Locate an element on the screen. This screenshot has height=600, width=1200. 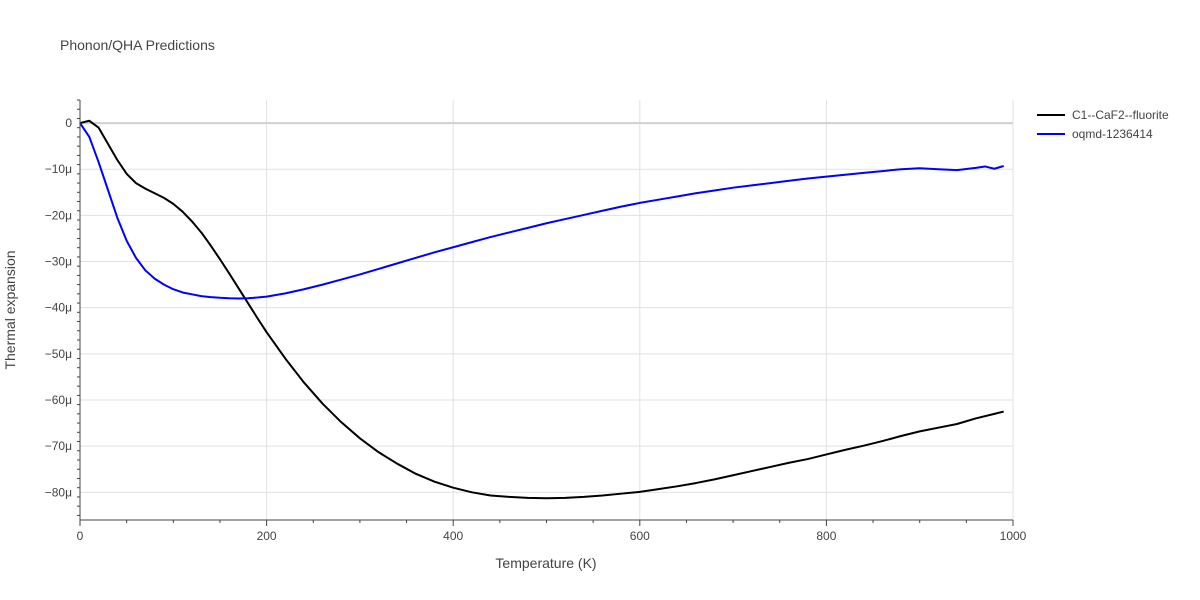
x-tick-label: 200 is located at coordinates (267, 536).